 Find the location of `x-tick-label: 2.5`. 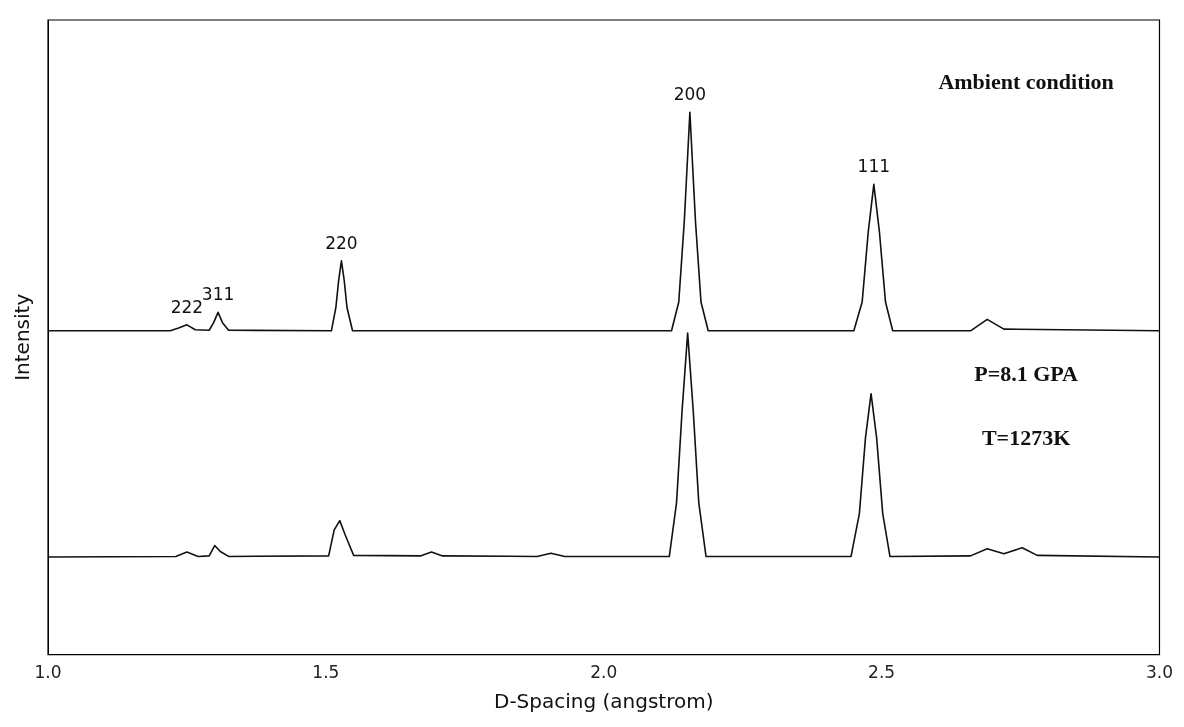

x-tick-label: 2.5 is located at coordinates (882, 672).